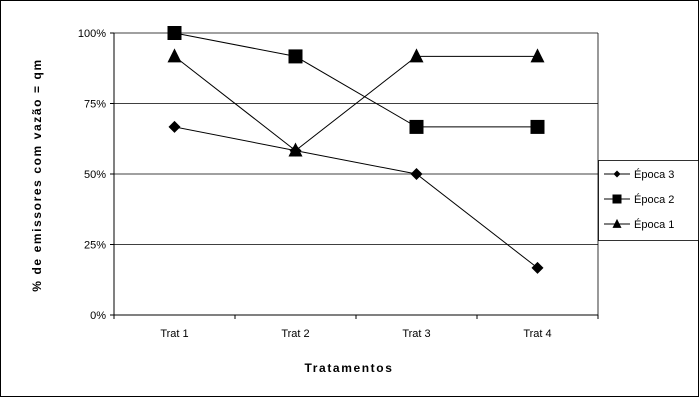  I want to click on legend-label: Época 1, so click(654, 224).